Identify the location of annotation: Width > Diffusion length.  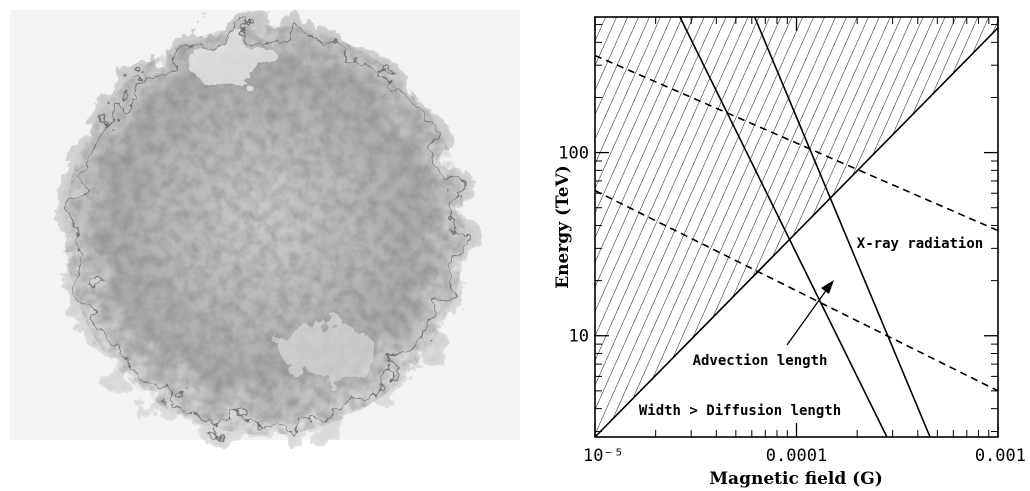
(740, 411).